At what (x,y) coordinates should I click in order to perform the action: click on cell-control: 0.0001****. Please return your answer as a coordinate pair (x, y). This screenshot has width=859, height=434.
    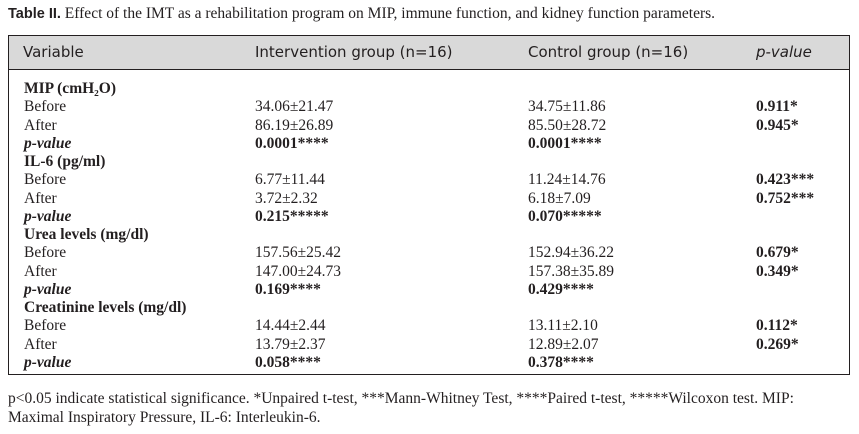
    Looking at the image, I should click on (565, 143).